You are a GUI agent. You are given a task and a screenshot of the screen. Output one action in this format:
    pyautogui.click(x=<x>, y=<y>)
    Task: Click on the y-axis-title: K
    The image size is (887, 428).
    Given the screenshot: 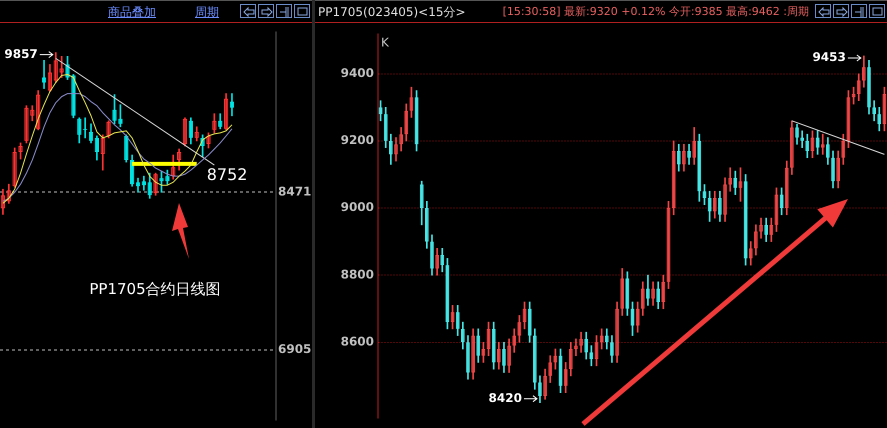 What is the action you would take?
    pyautogui.click(x=385, y=42)
    